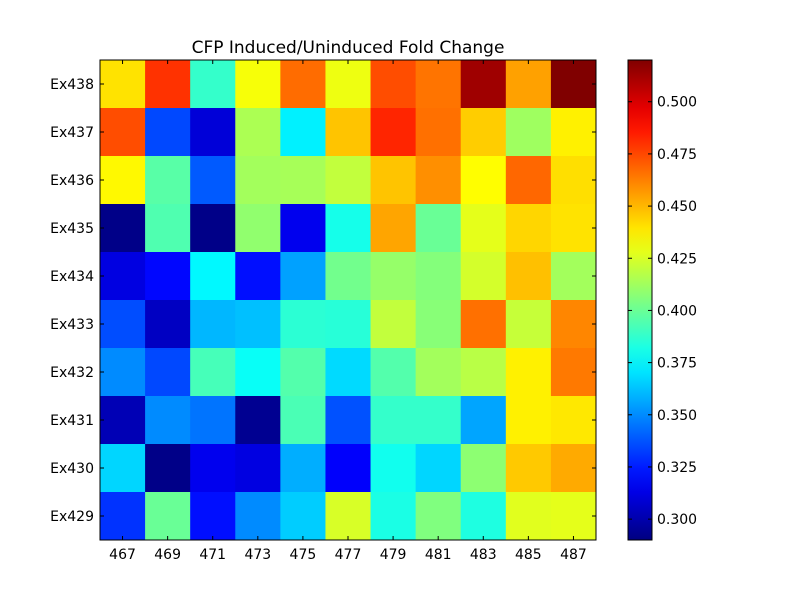 This screenshot has width=800, height=600. I want to click on colorbar-tick-label: 0.325, so click(677, 468).